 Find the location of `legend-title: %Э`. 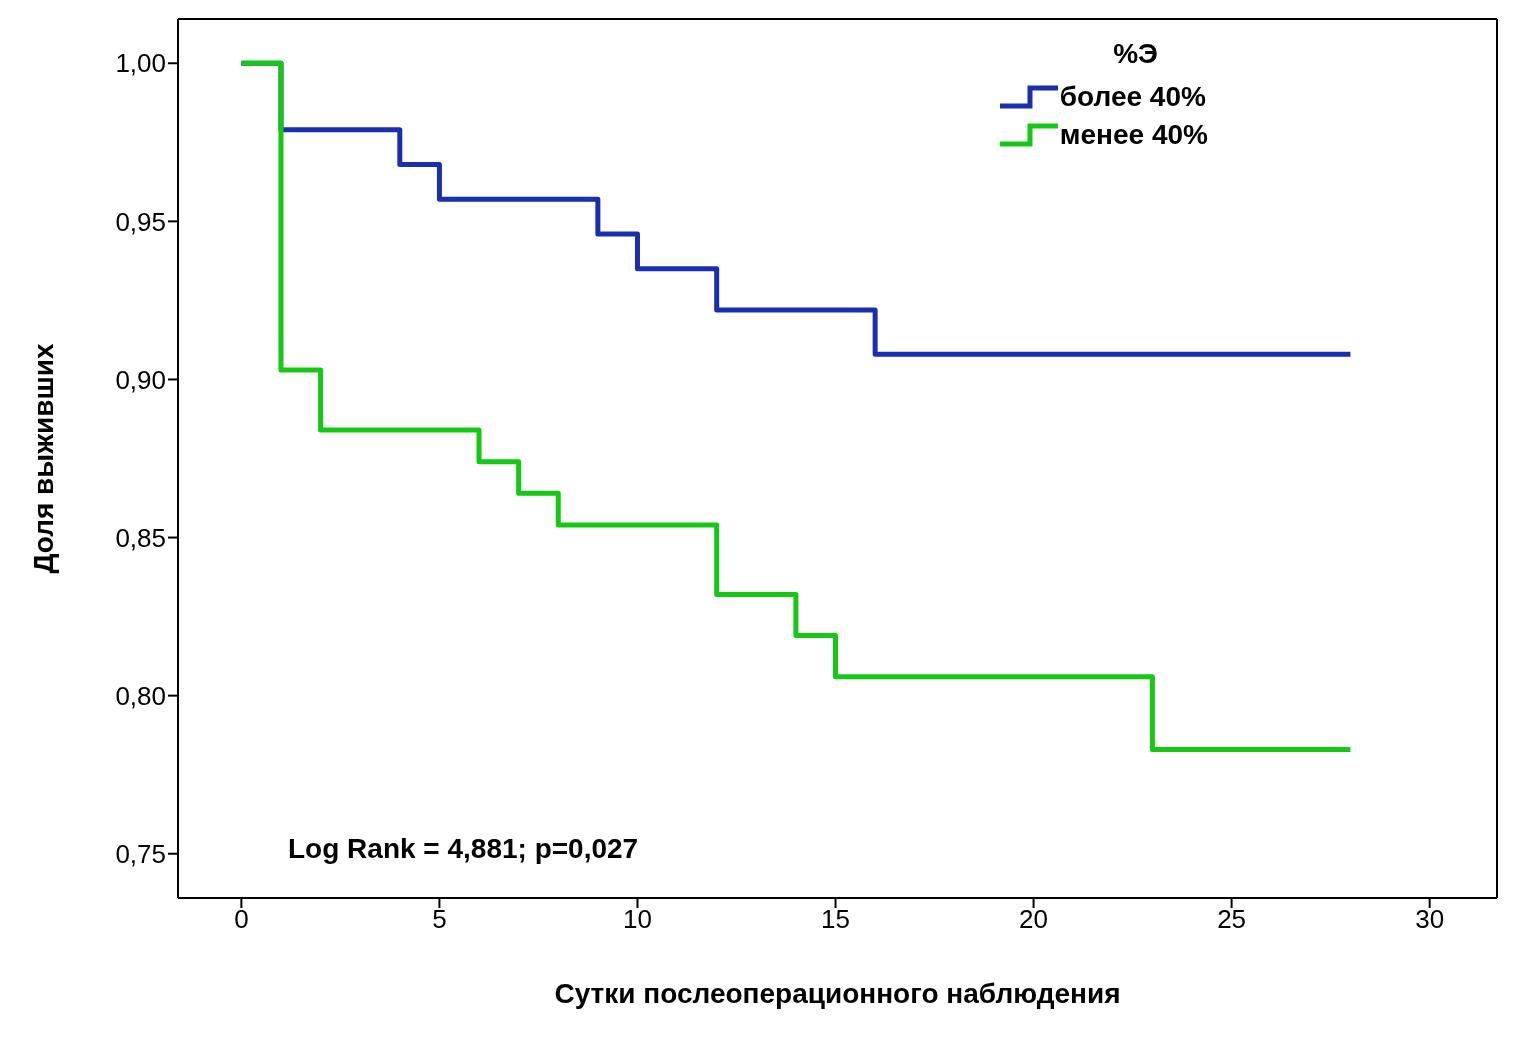

legend-title: %Э is located at coordinates (1135, 54).